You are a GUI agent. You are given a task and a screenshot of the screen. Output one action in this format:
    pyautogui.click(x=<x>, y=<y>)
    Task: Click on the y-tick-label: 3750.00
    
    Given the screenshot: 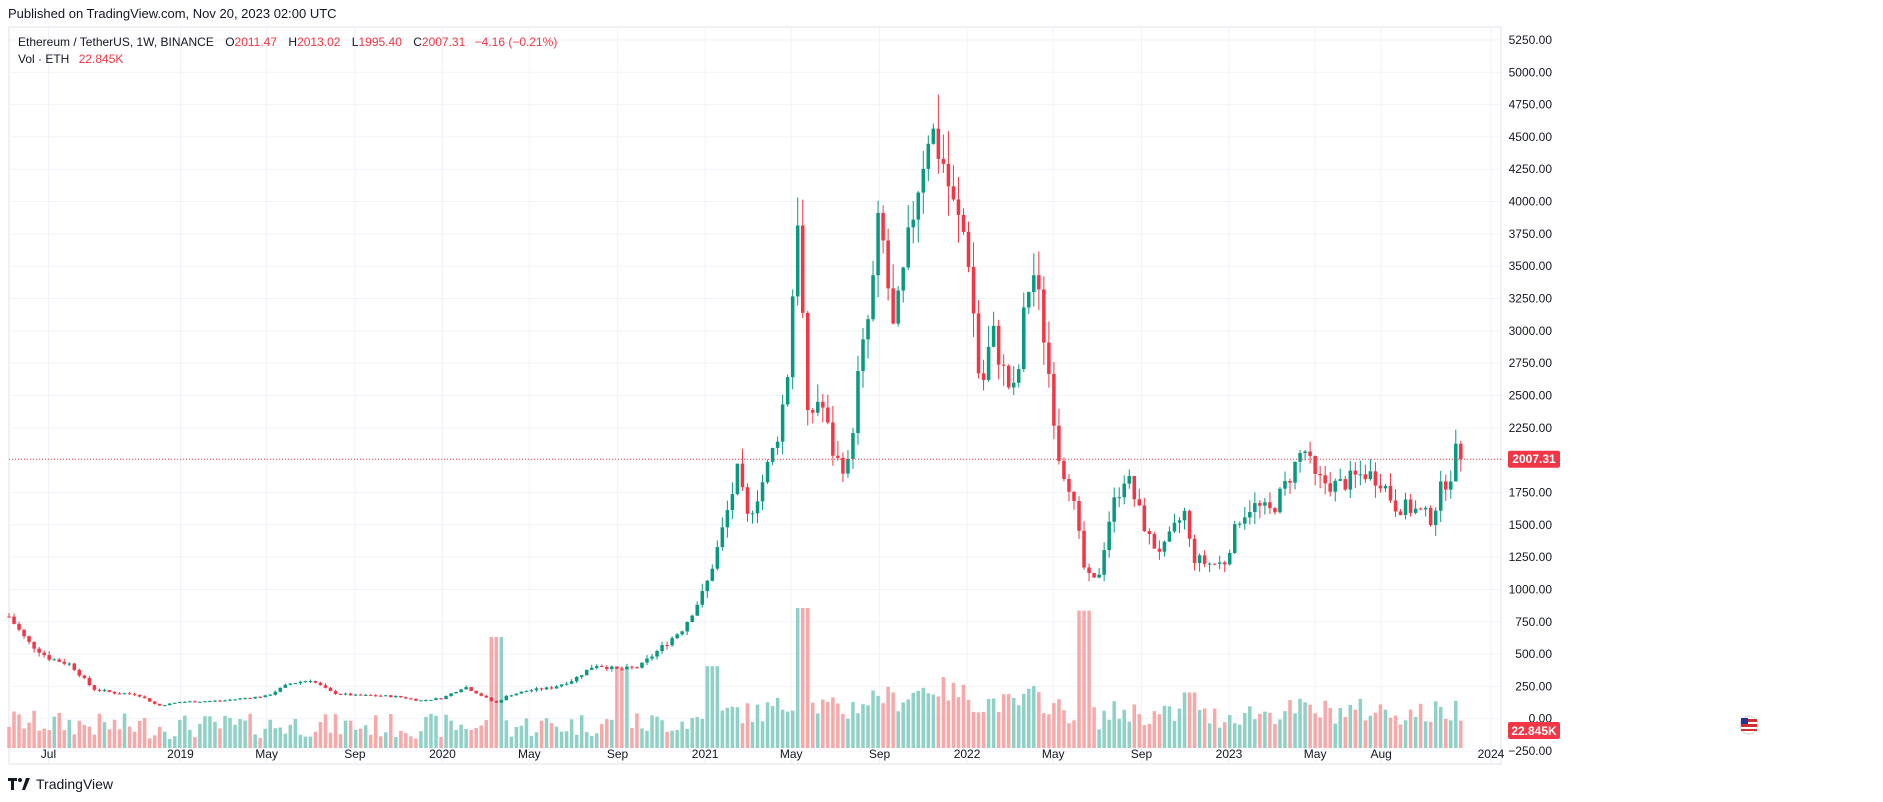 What is the action you would take?
    pyautogui.click(x=1531, y=234)
    